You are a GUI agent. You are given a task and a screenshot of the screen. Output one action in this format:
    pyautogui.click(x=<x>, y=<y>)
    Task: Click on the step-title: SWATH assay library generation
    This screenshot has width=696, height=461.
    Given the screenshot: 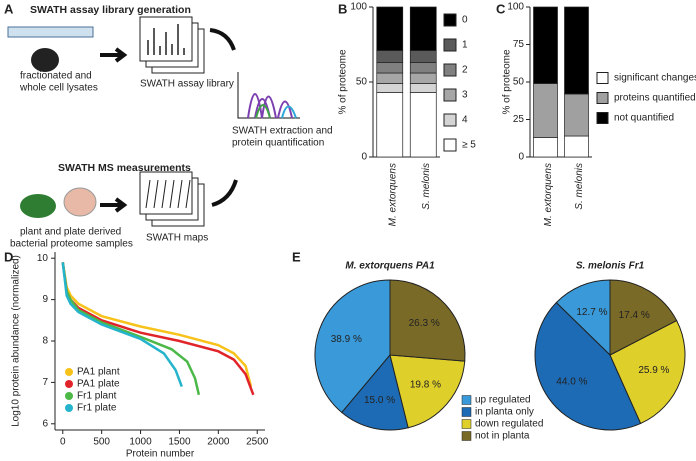 What is the action you would take?
    pyautogui.click(x=110, y=10)
    